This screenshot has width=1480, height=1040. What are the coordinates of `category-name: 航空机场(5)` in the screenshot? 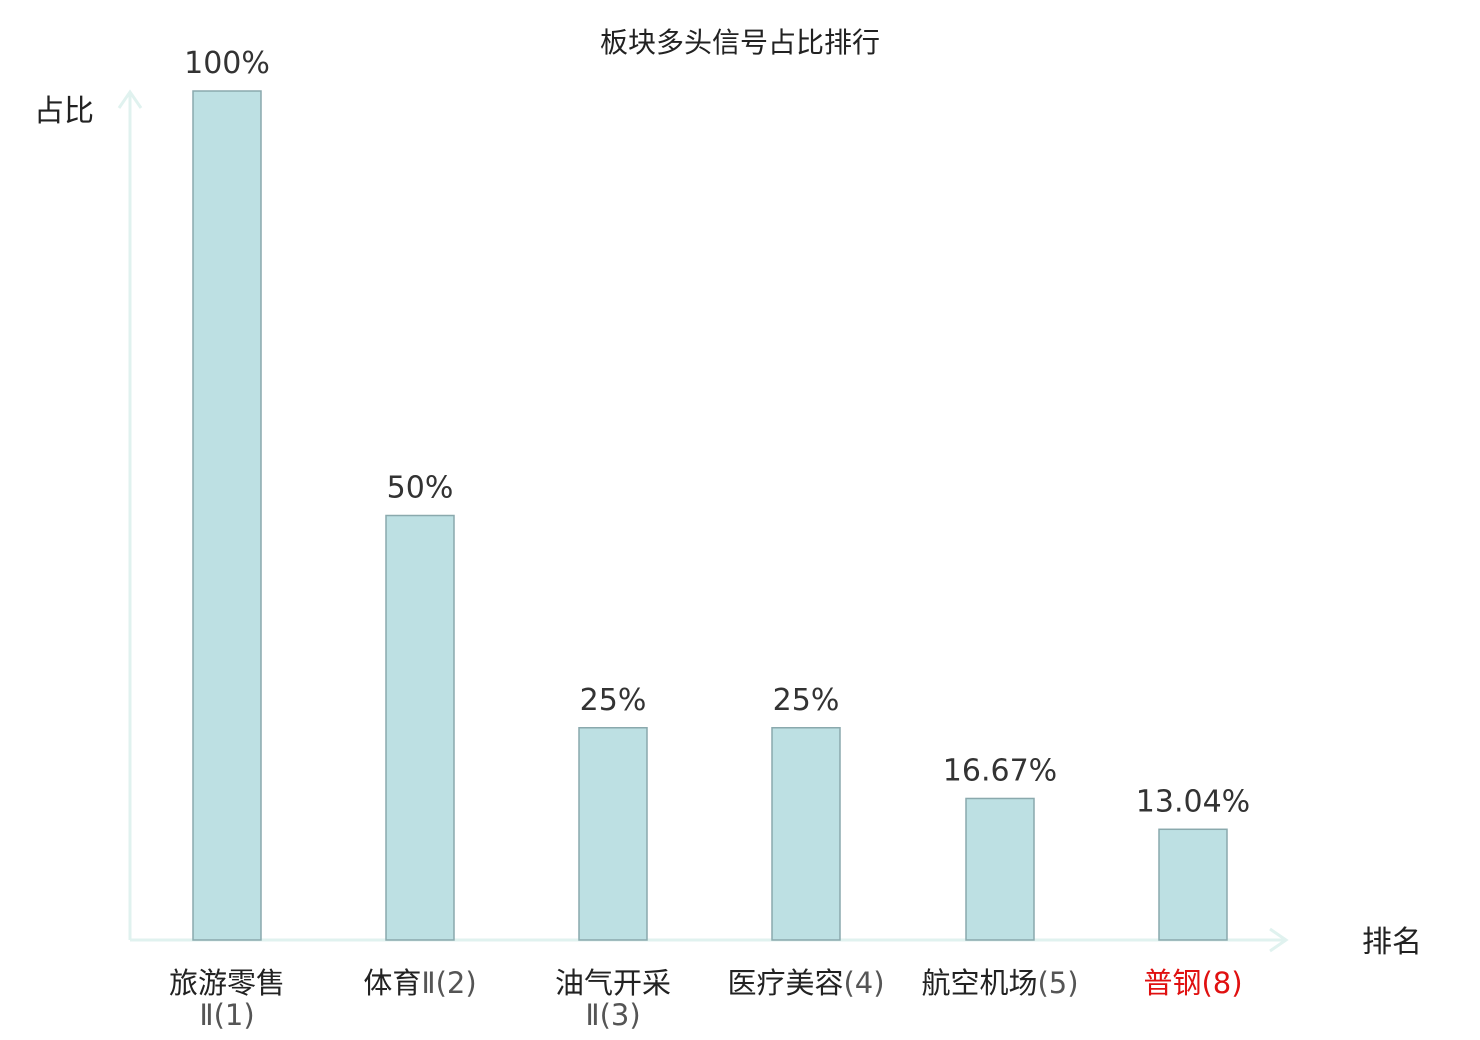 It's located at (999, 983).